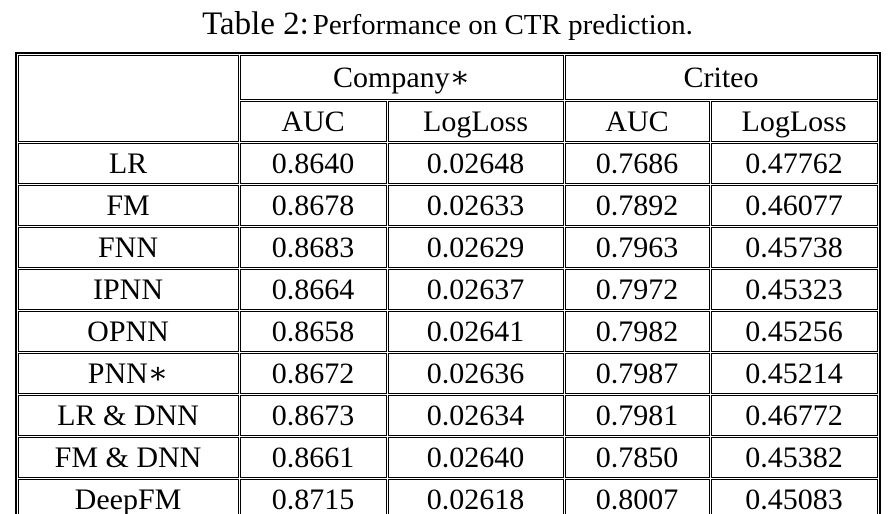  I want to click on metric-value-cell: 0.7972, so click(637, 289).